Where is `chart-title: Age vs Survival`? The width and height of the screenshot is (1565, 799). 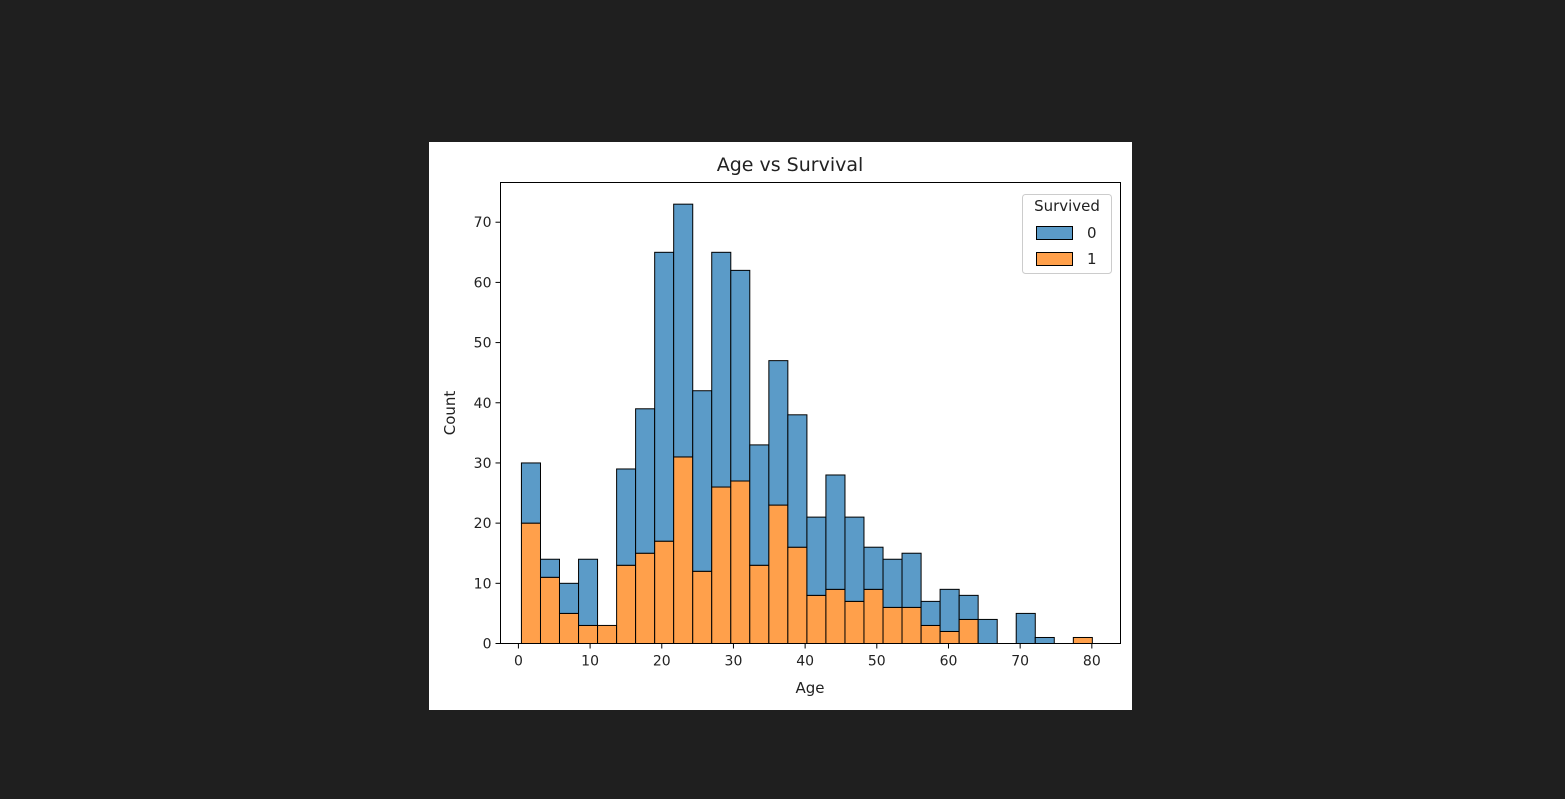 chart-title: Age vs Survival is located at coordinates (790, 165).